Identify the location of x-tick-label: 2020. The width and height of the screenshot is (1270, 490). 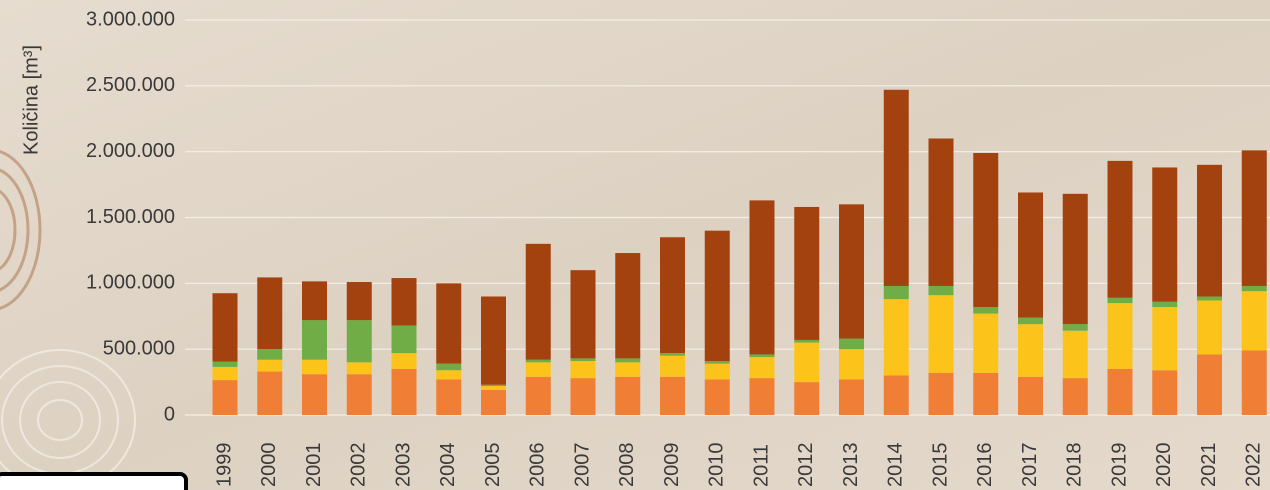
(1164, 465).